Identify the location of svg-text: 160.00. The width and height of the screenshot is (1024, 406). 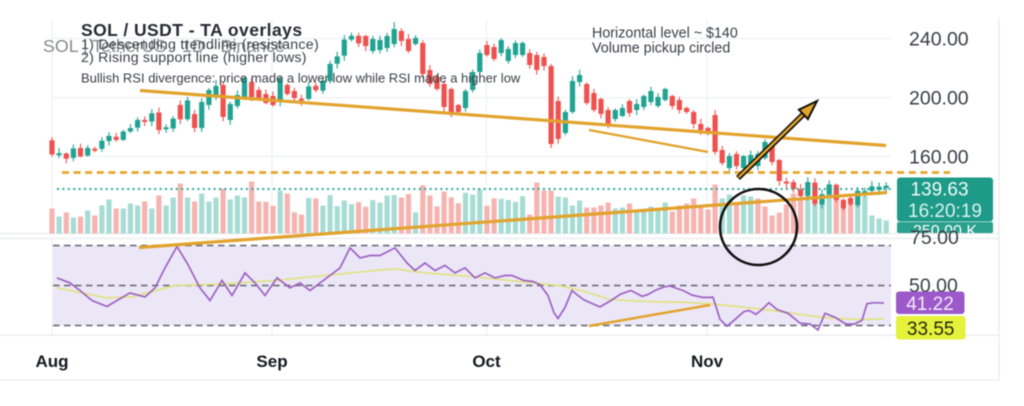
(939, 157).